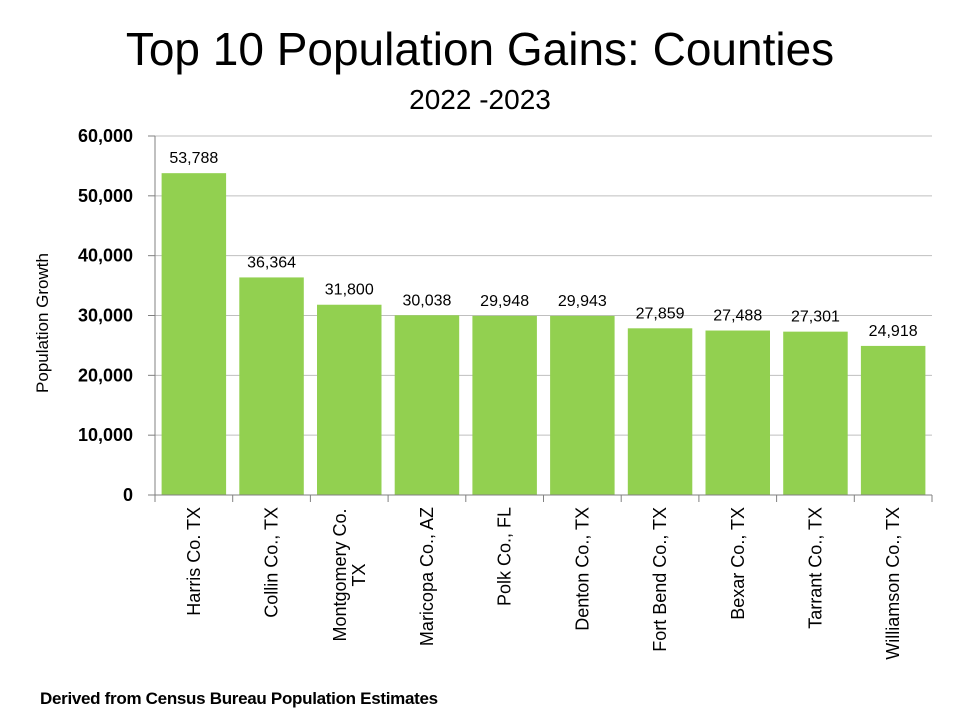  I want to click on y-tick-label: 0, so click(128, 495).